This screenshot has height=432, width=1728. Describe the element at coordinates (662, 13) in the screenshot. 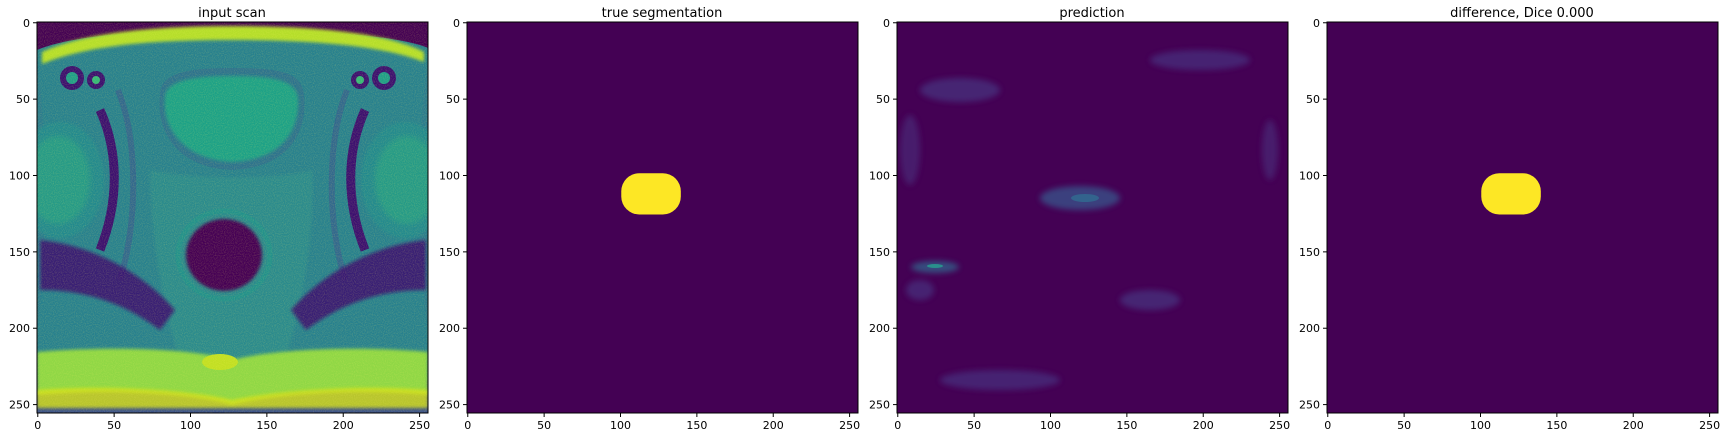

I see `panel-title: true segmentation` at that location.